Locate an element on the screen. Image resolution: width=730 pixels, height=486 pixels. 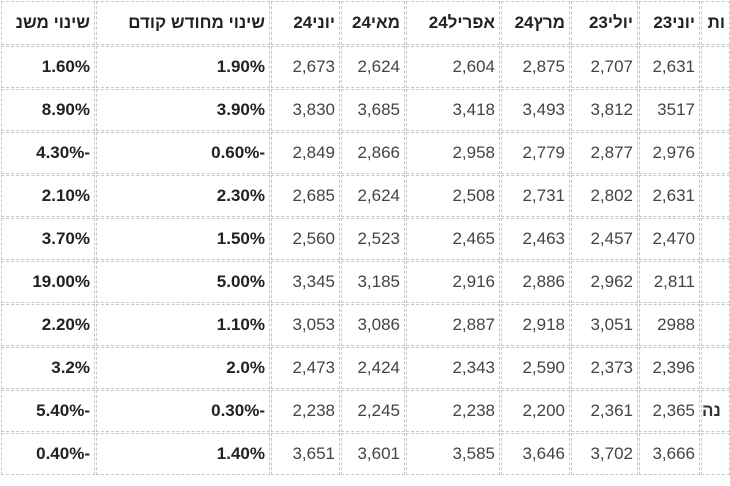
table-cell: 2.30% is located at coordinates (183, 196).